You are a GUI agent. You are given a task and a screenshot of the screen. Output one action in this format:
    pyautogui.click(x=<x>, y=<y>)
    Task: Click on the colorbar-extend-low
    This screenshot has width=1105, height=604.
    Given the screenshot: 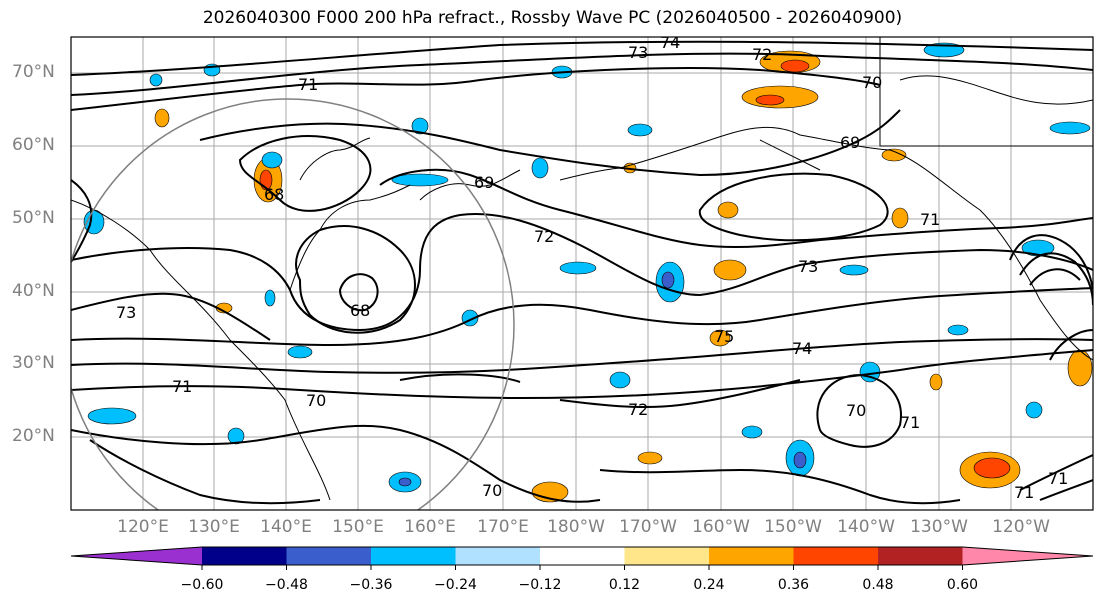 What is the action you would take?
    pyautogui.click(x=136, y=556)
    